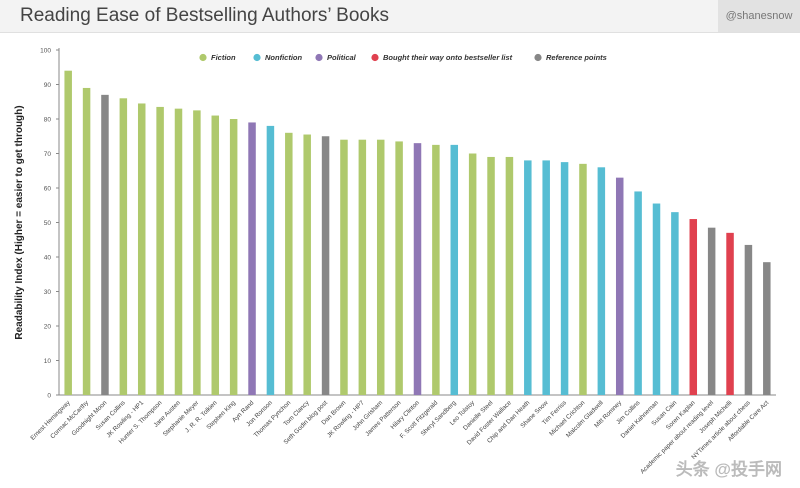  I want to click on author-handle: @shanesnow, so click(759, 16).